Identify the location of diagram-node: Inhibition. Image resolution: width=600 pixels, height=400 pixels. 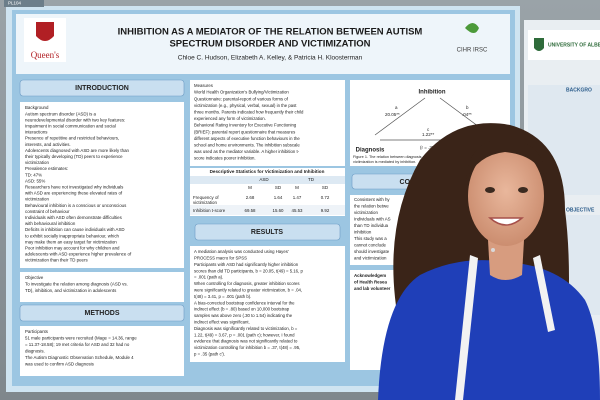
(432, 93).